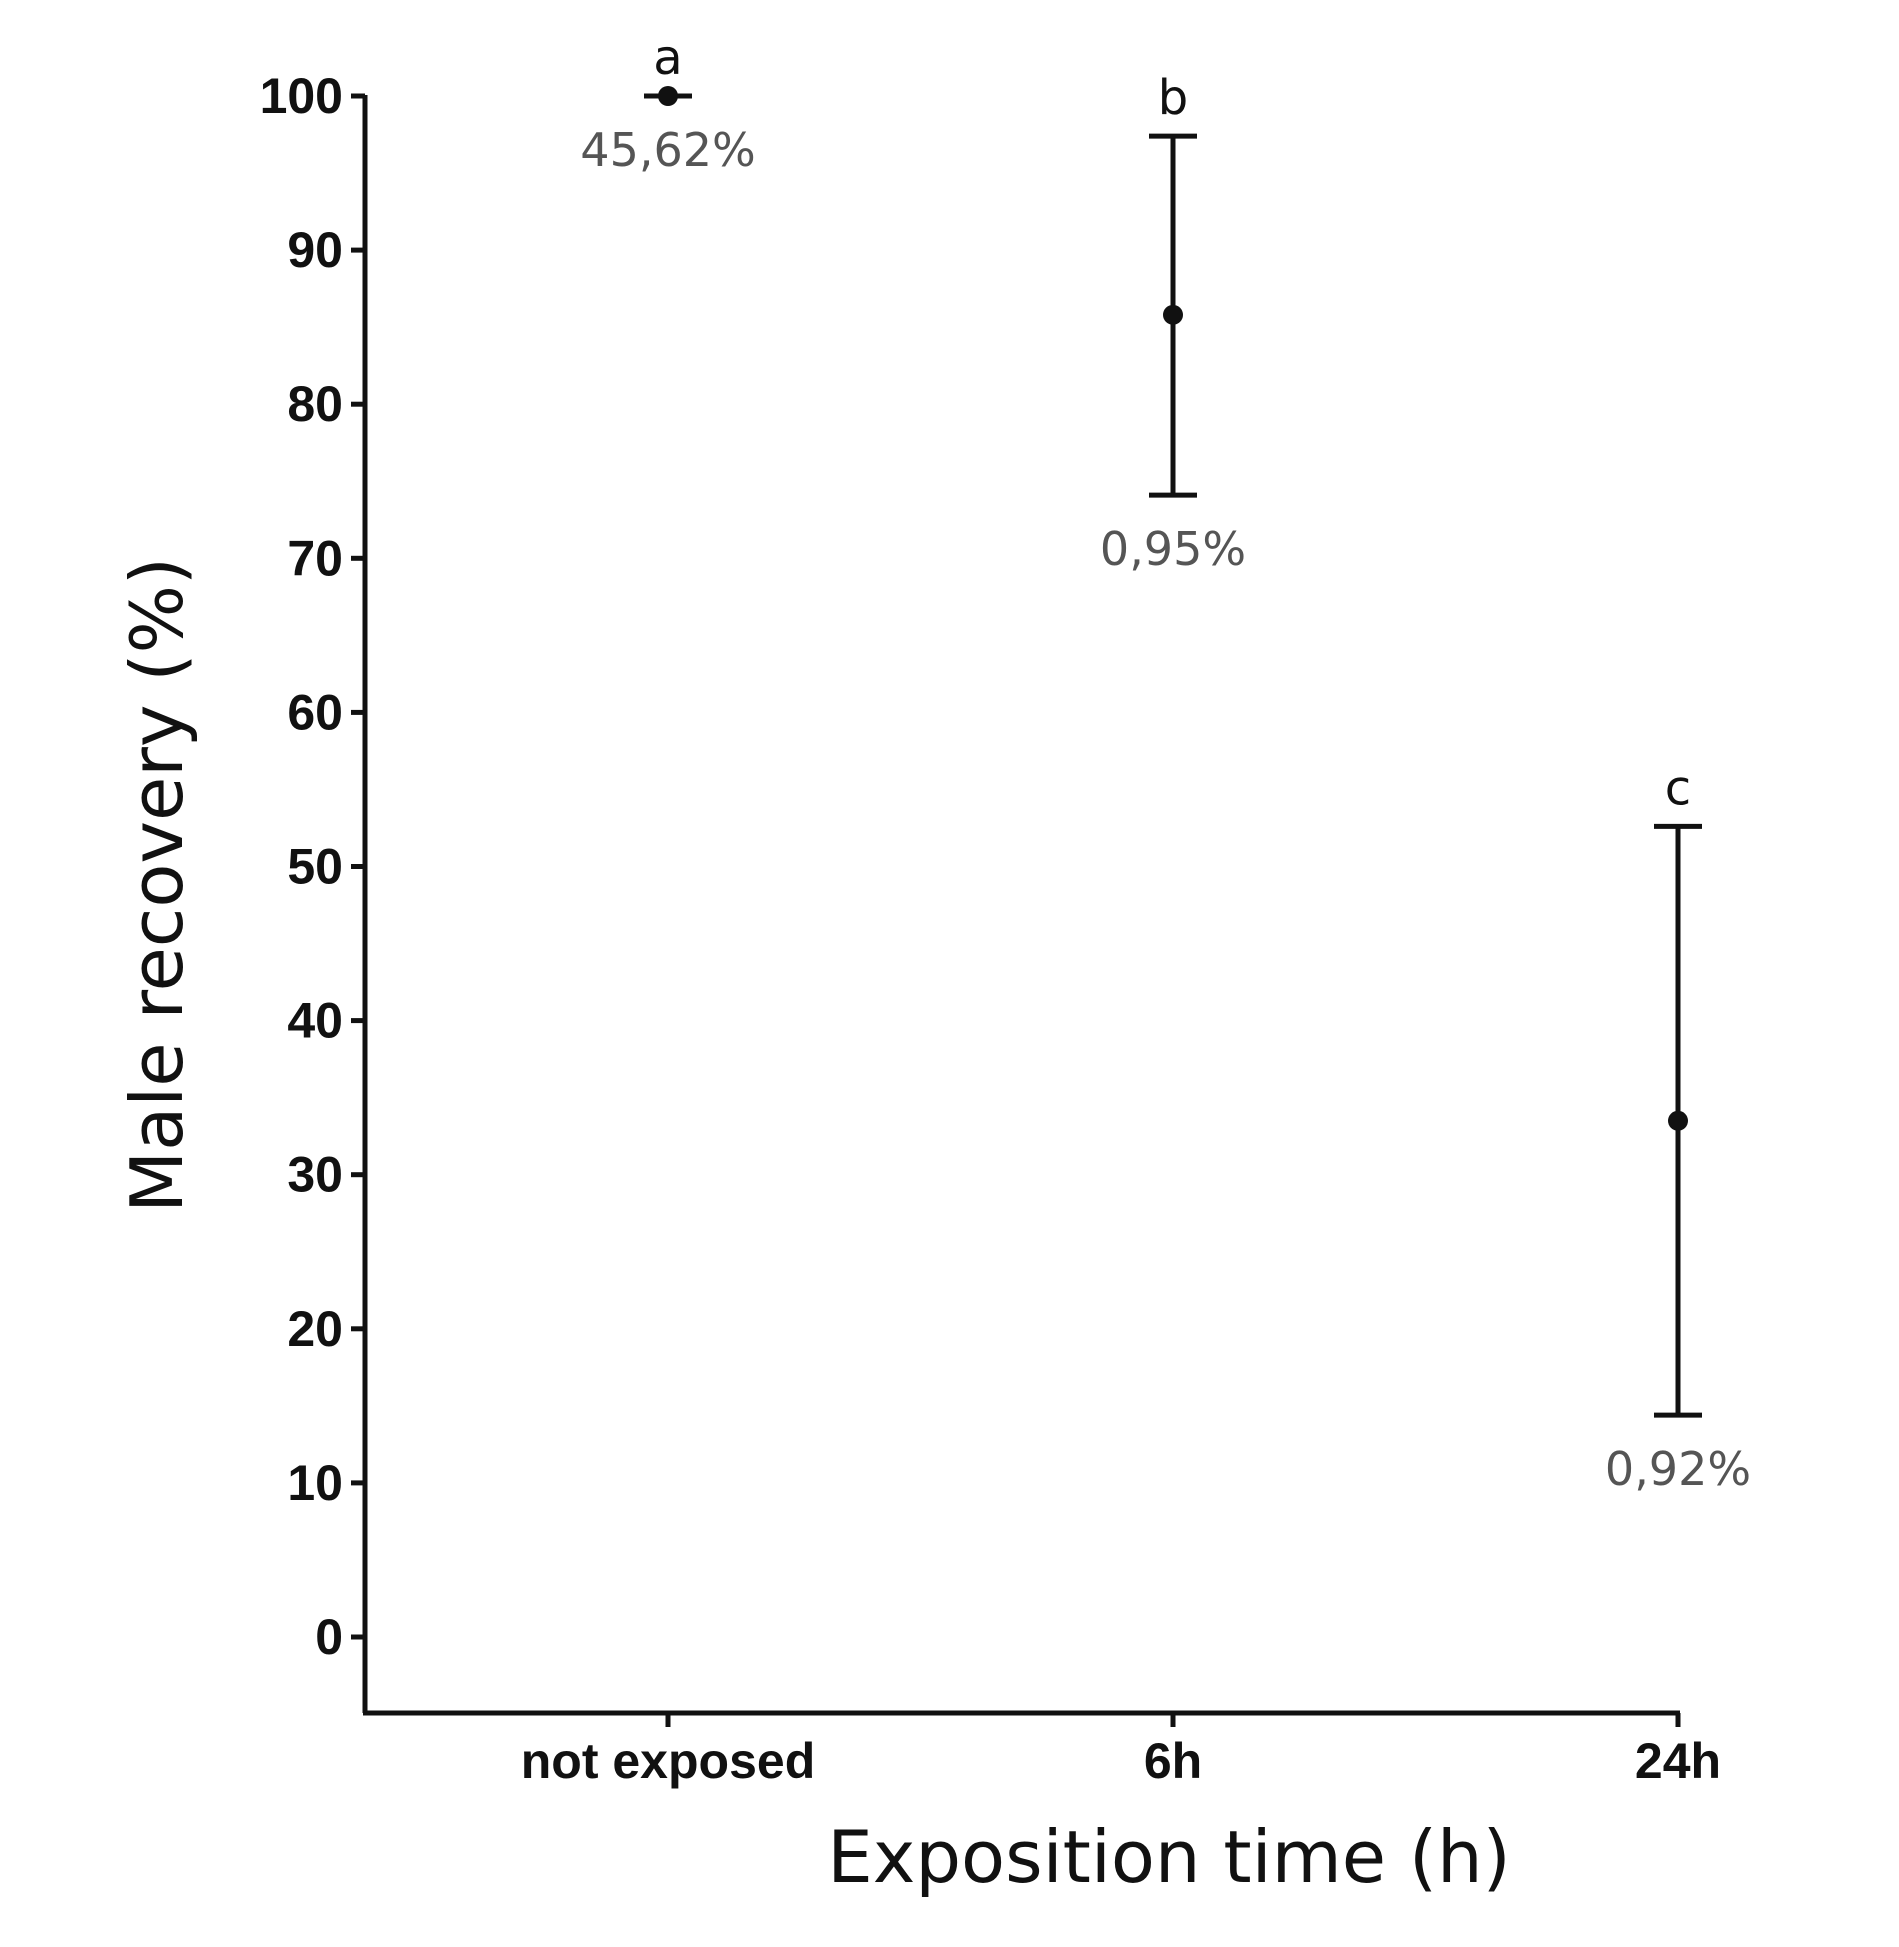  Describe the element at coordinates (667, 150) in the screenshot. I see `percent-label: 45,62%` at that location.